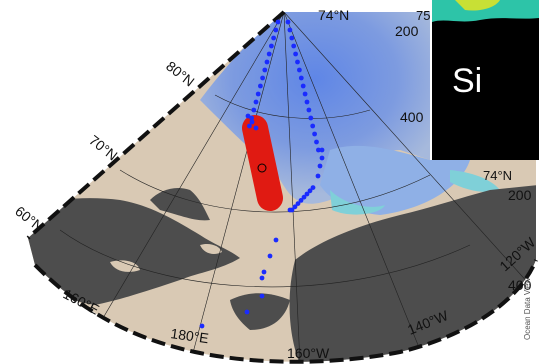  I want to click on inset-lower-depth-400: 400, so click(520, 285).